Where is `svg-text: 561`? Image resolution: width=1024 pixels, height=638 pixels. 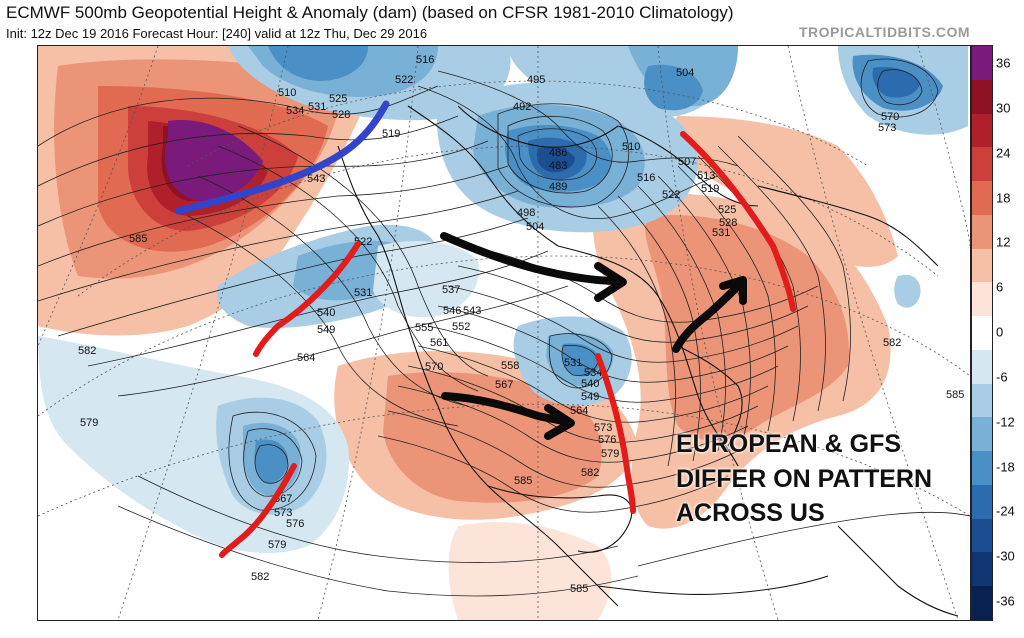
svg-text: 561 is located at coordinates (439, 343).